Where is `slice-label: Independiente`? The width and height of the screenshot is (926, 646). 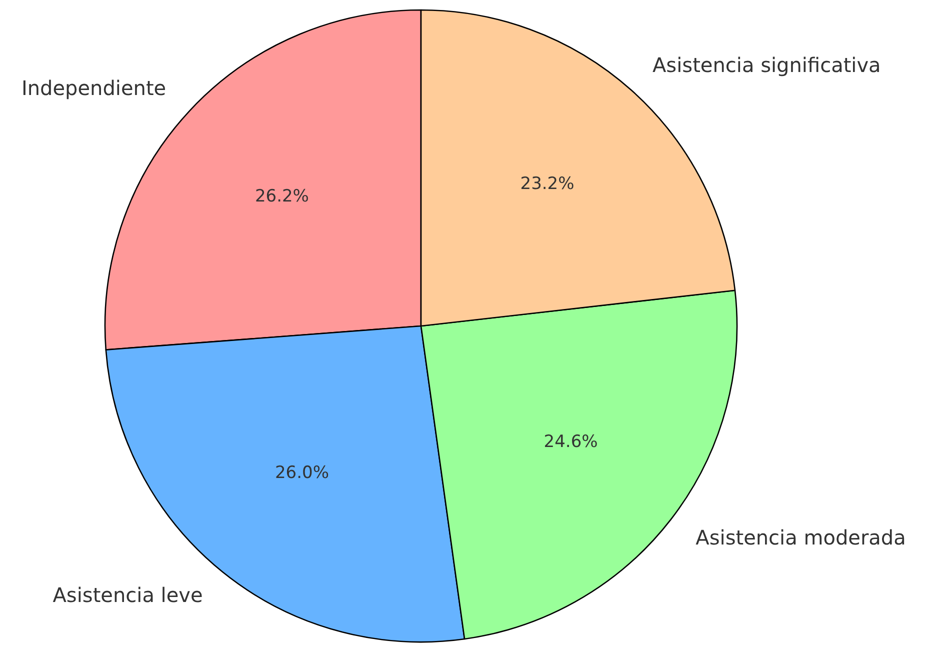 slice-label: Independiente is located at coordinates (93, 88).